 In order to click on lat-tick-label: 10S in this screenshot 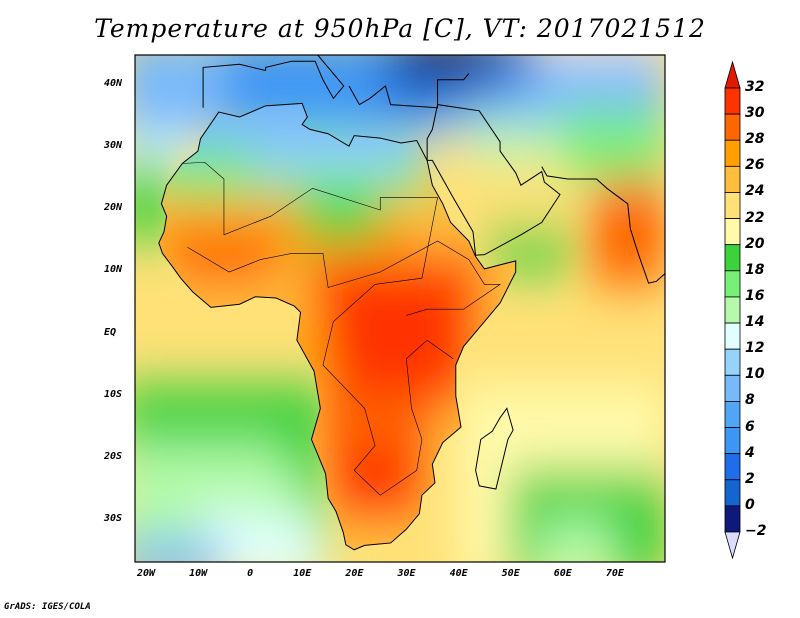, I will do `click(113, 394)`.